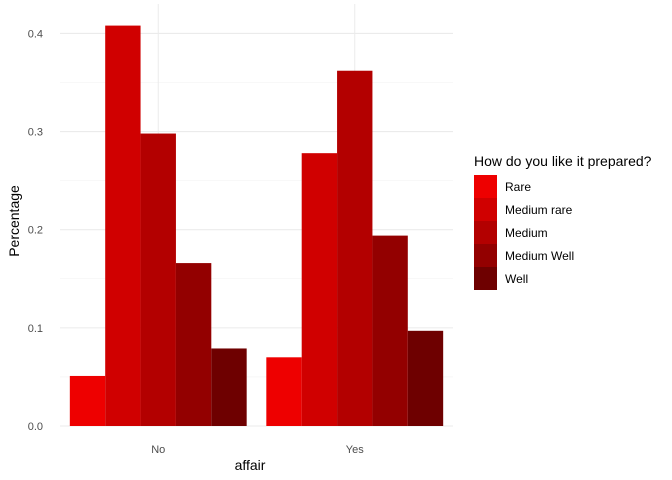 Image resolution: width=672 pixels, height=480 pixels. What do you see at coordinates (355, 248) in the screenshot?
I see `bar-medium-yes` at bounding box center [355, 248].